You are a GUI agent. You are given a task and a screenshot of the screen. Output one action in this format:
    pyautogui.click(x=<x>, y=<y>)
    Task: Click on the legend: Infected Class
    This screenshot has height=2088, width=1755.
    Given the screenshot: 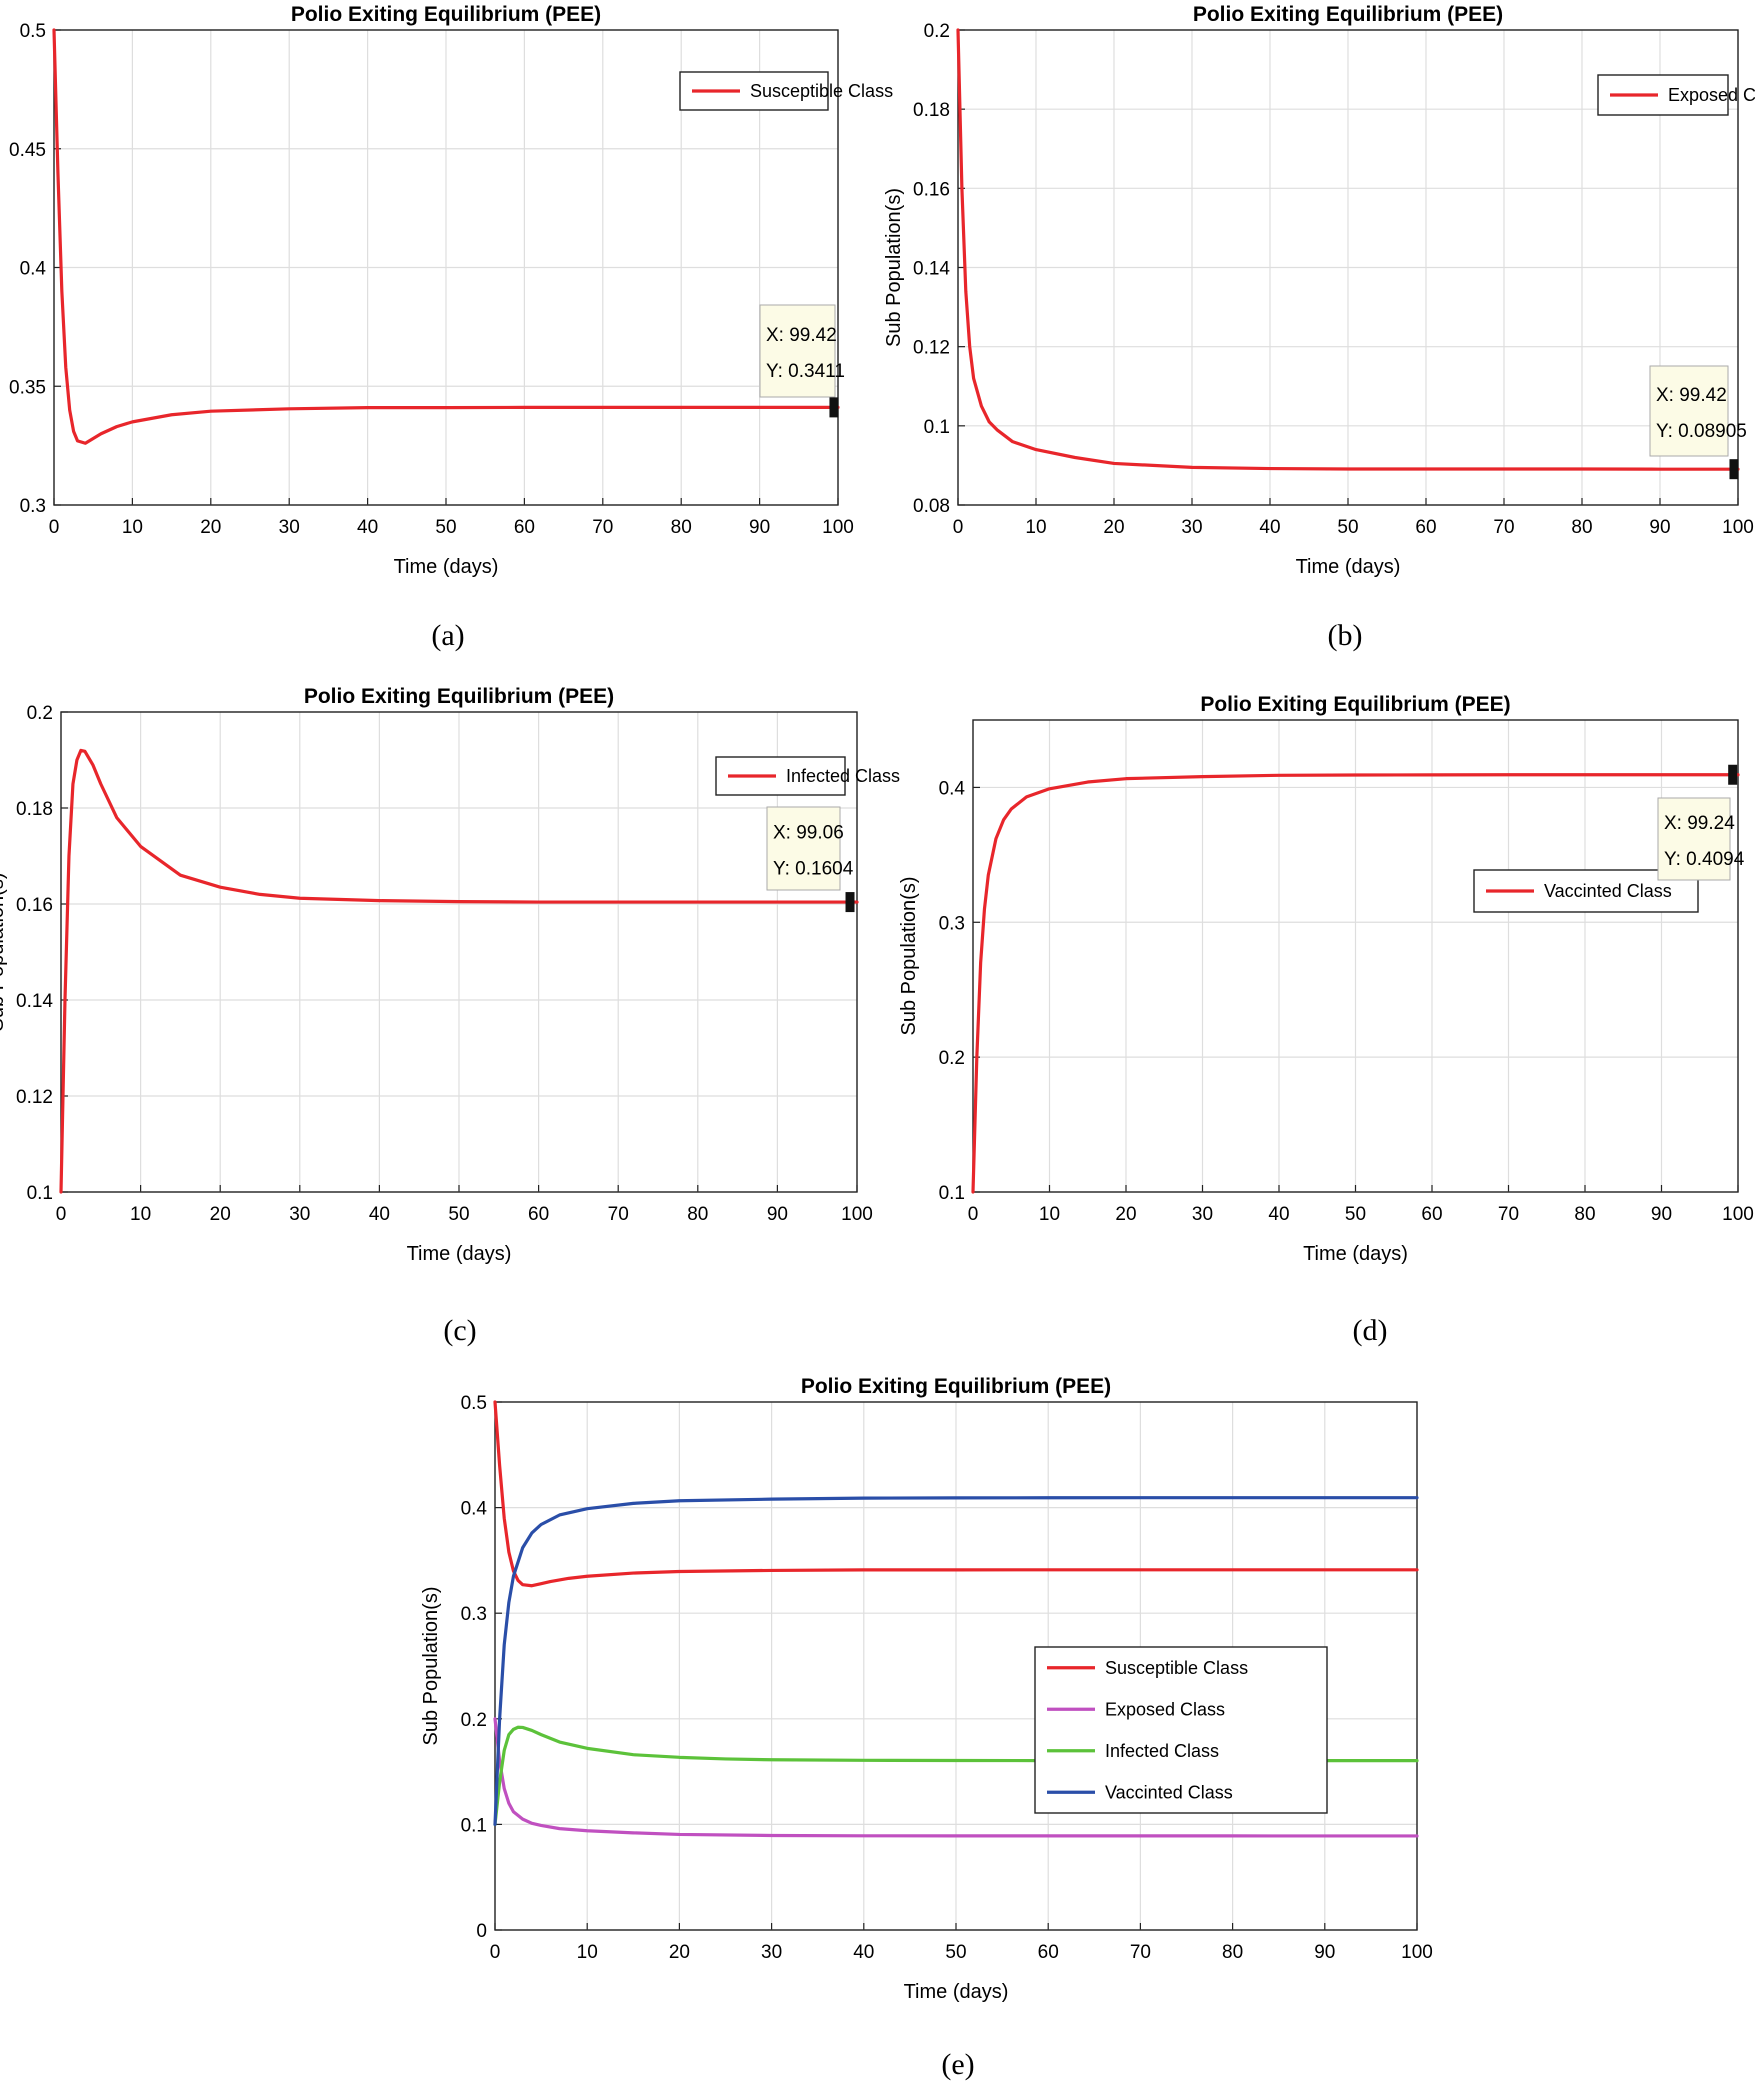 What is the action you would take?
    pyautogui.click(x=807, y=776)
    